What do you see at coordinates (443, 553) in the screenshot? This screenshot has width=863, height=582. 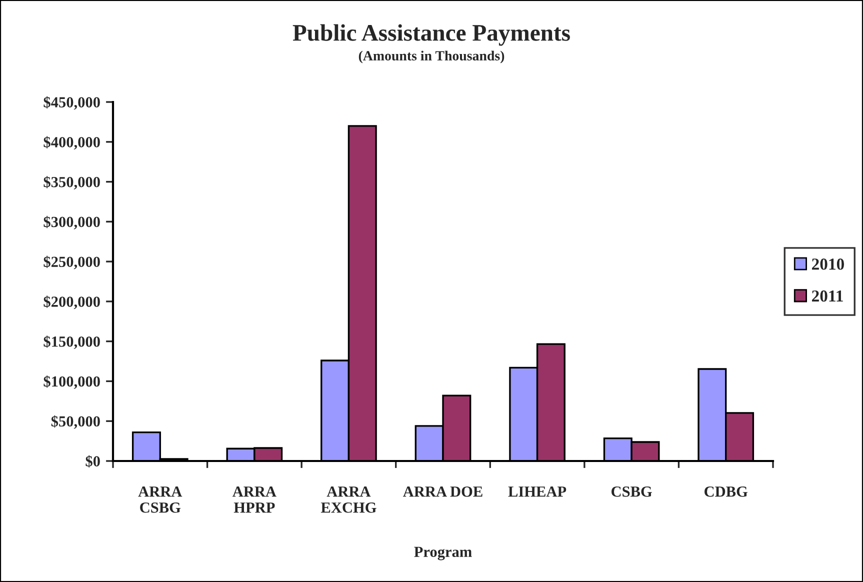 I see `x-axis-title: Program` at bounding box center [443, 553].